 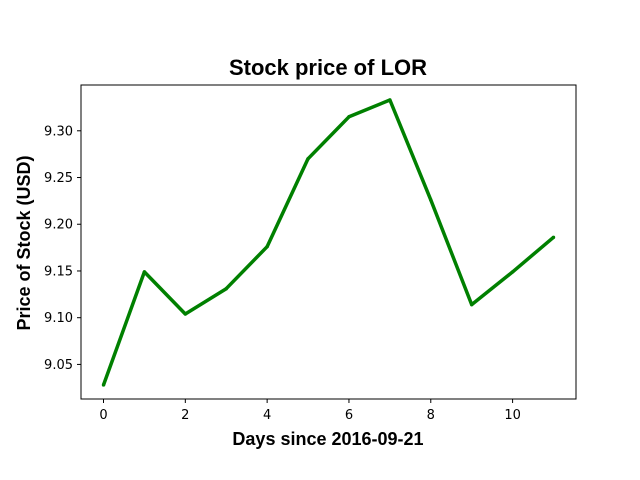 I want to click on x-tick-label: 2, so click(x=185, y=415).